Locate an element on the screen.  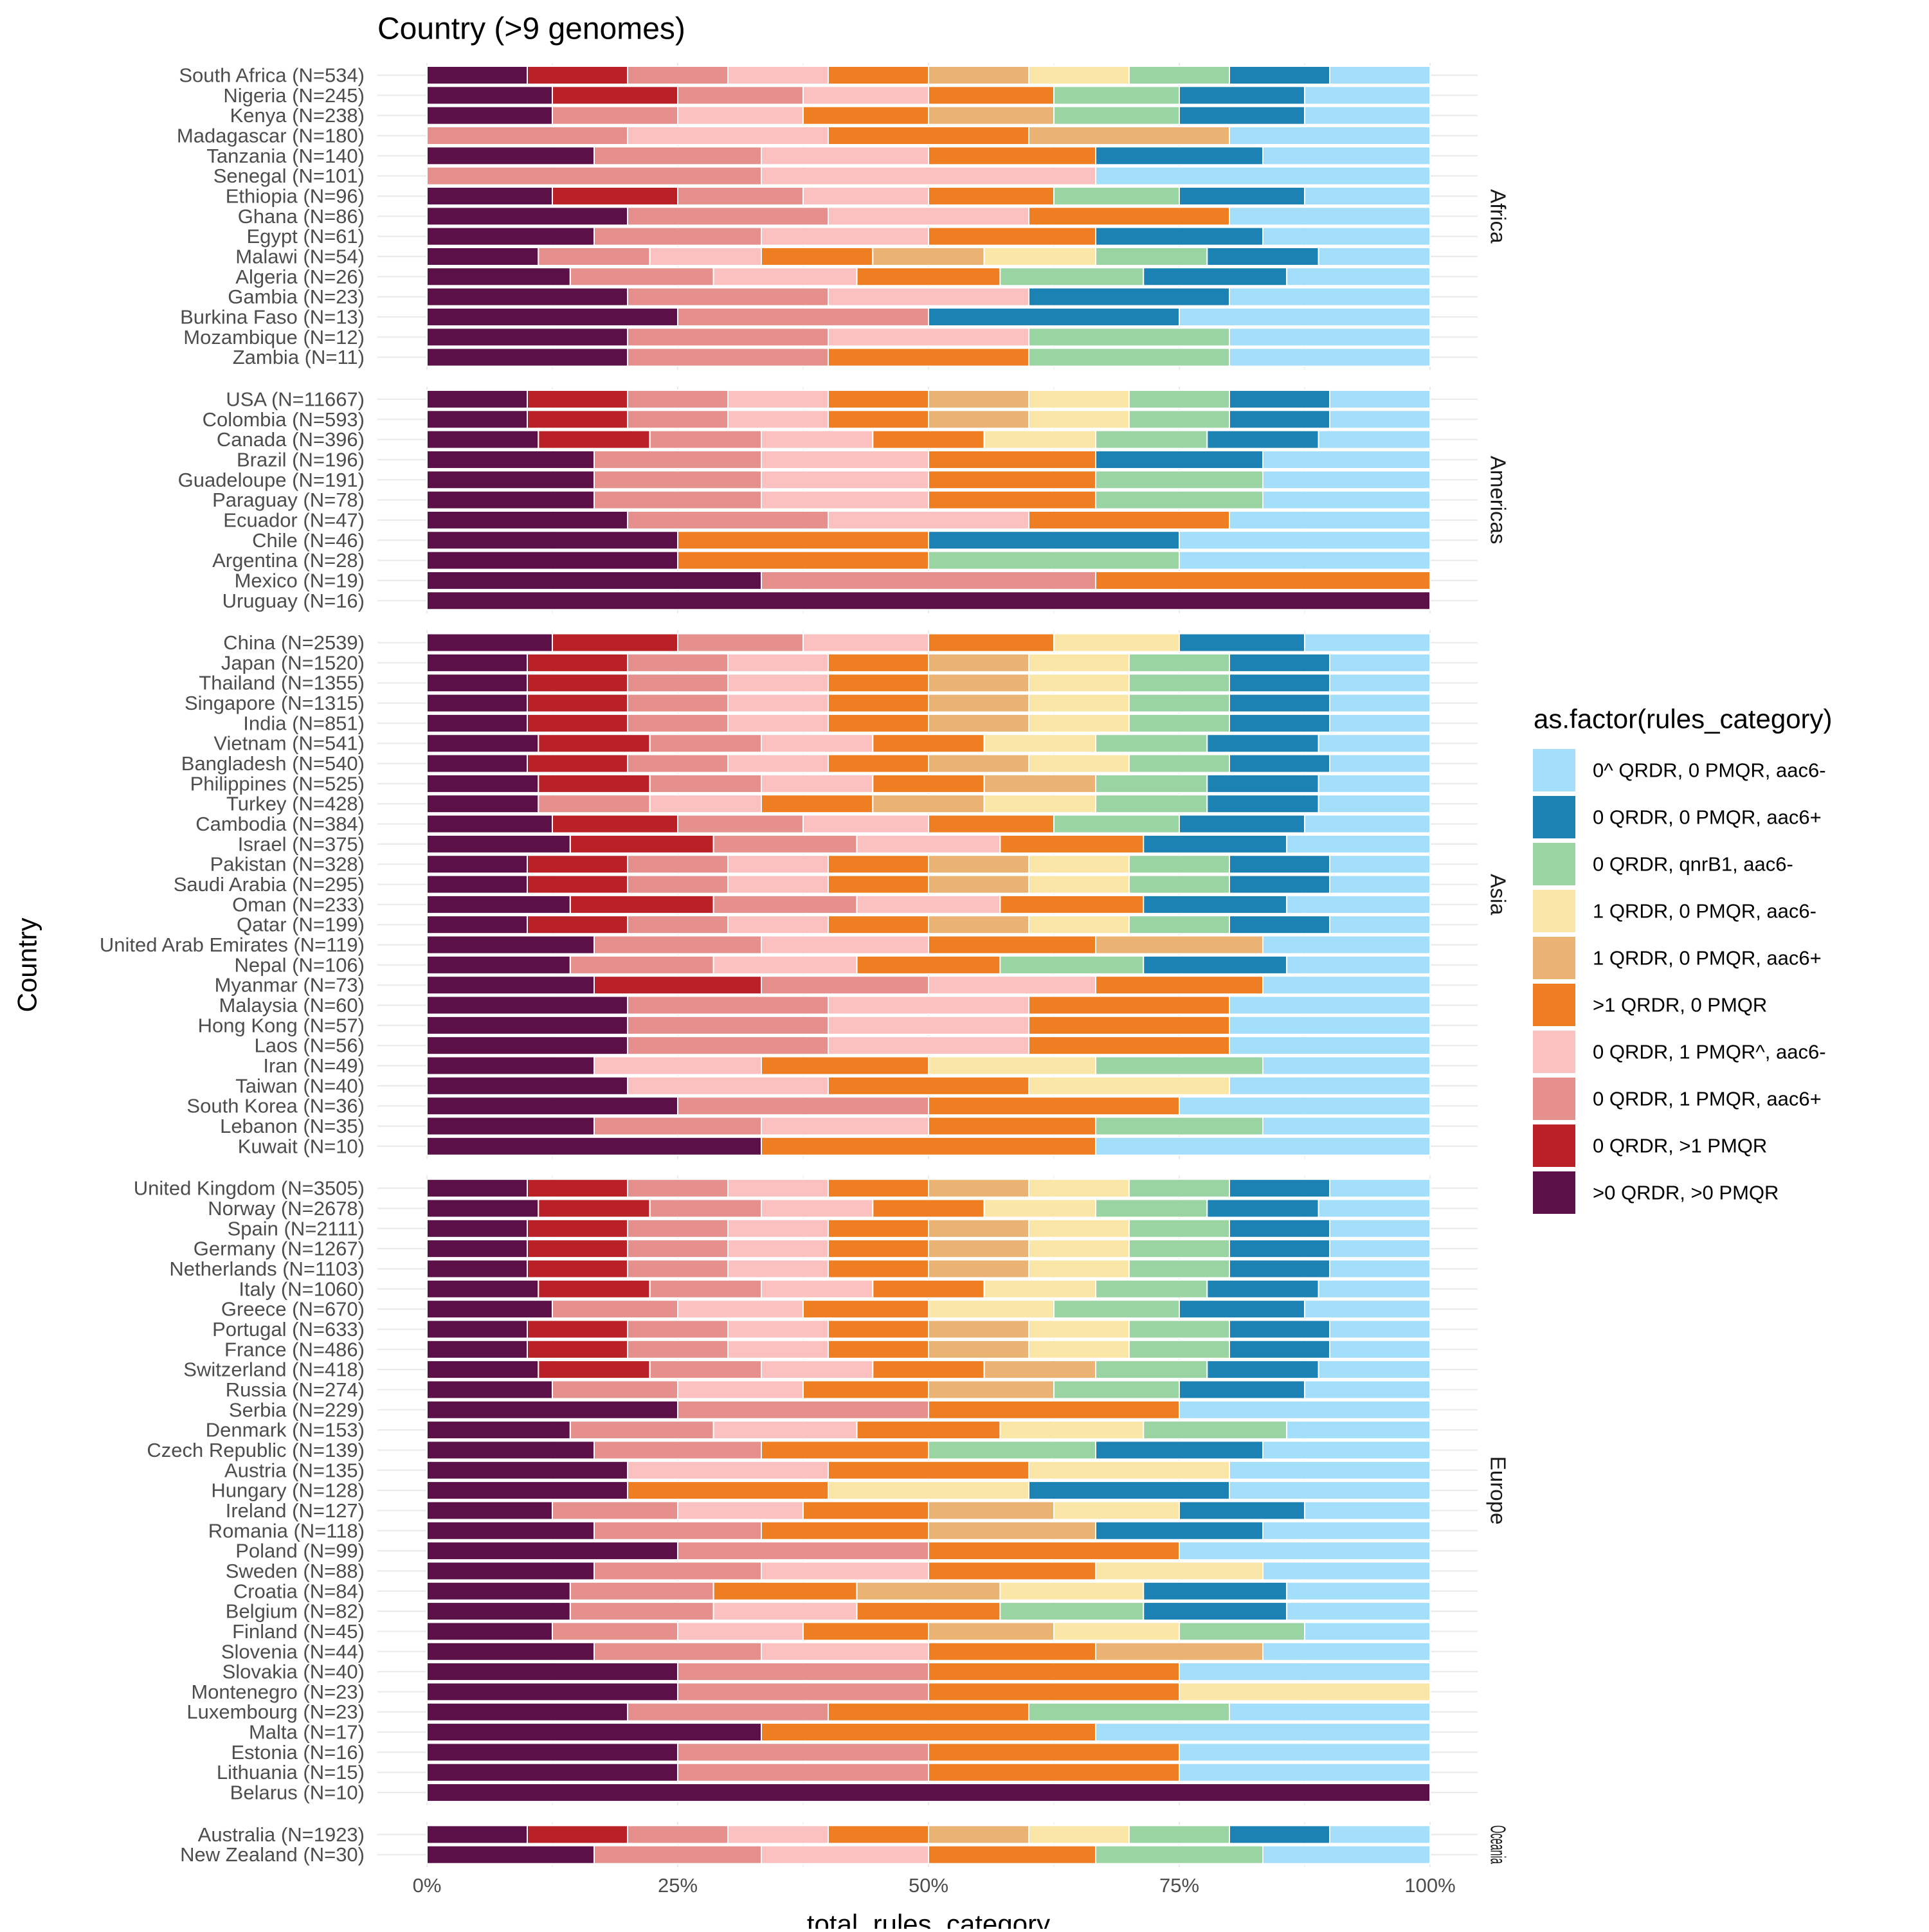
country-label: Colombia (N=593) is located at coordinates (284, 419).